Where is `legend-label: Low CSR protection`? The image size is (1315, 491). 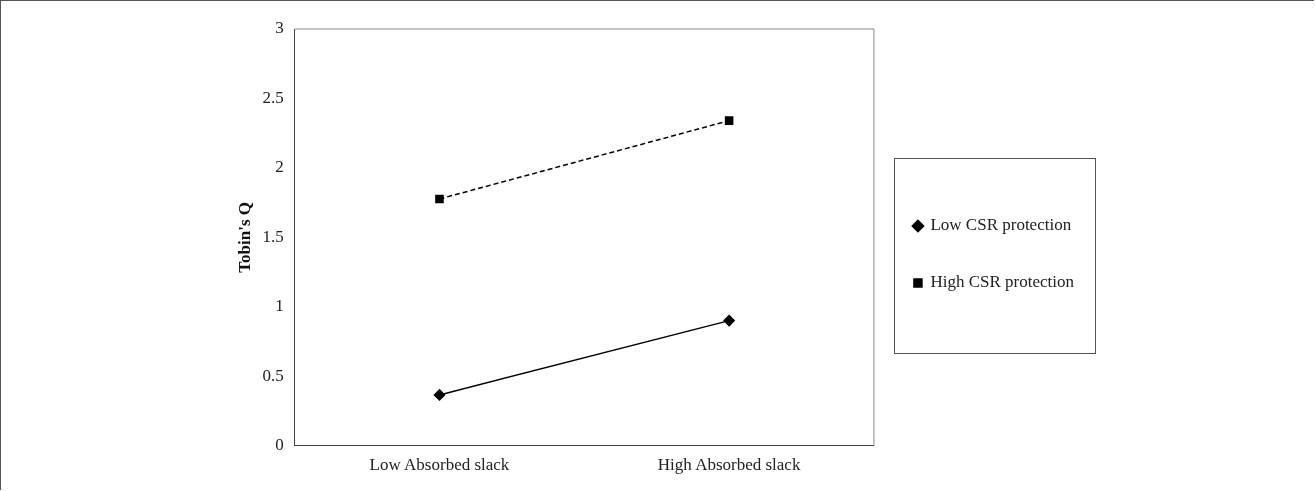 legend-label: Low CSR protection is located at coordinates (1001, 225).